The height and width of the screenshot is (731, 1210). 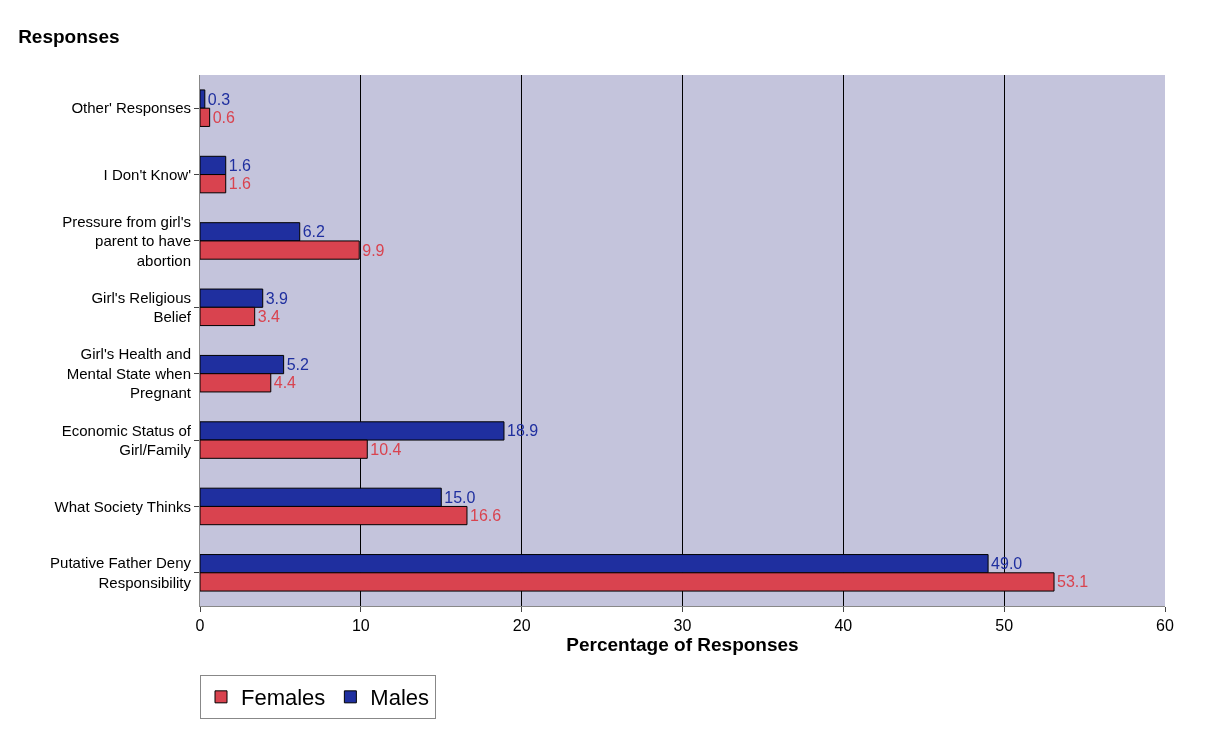 I want to click on x-tick-label: 50, so click(x=1004, y=626).